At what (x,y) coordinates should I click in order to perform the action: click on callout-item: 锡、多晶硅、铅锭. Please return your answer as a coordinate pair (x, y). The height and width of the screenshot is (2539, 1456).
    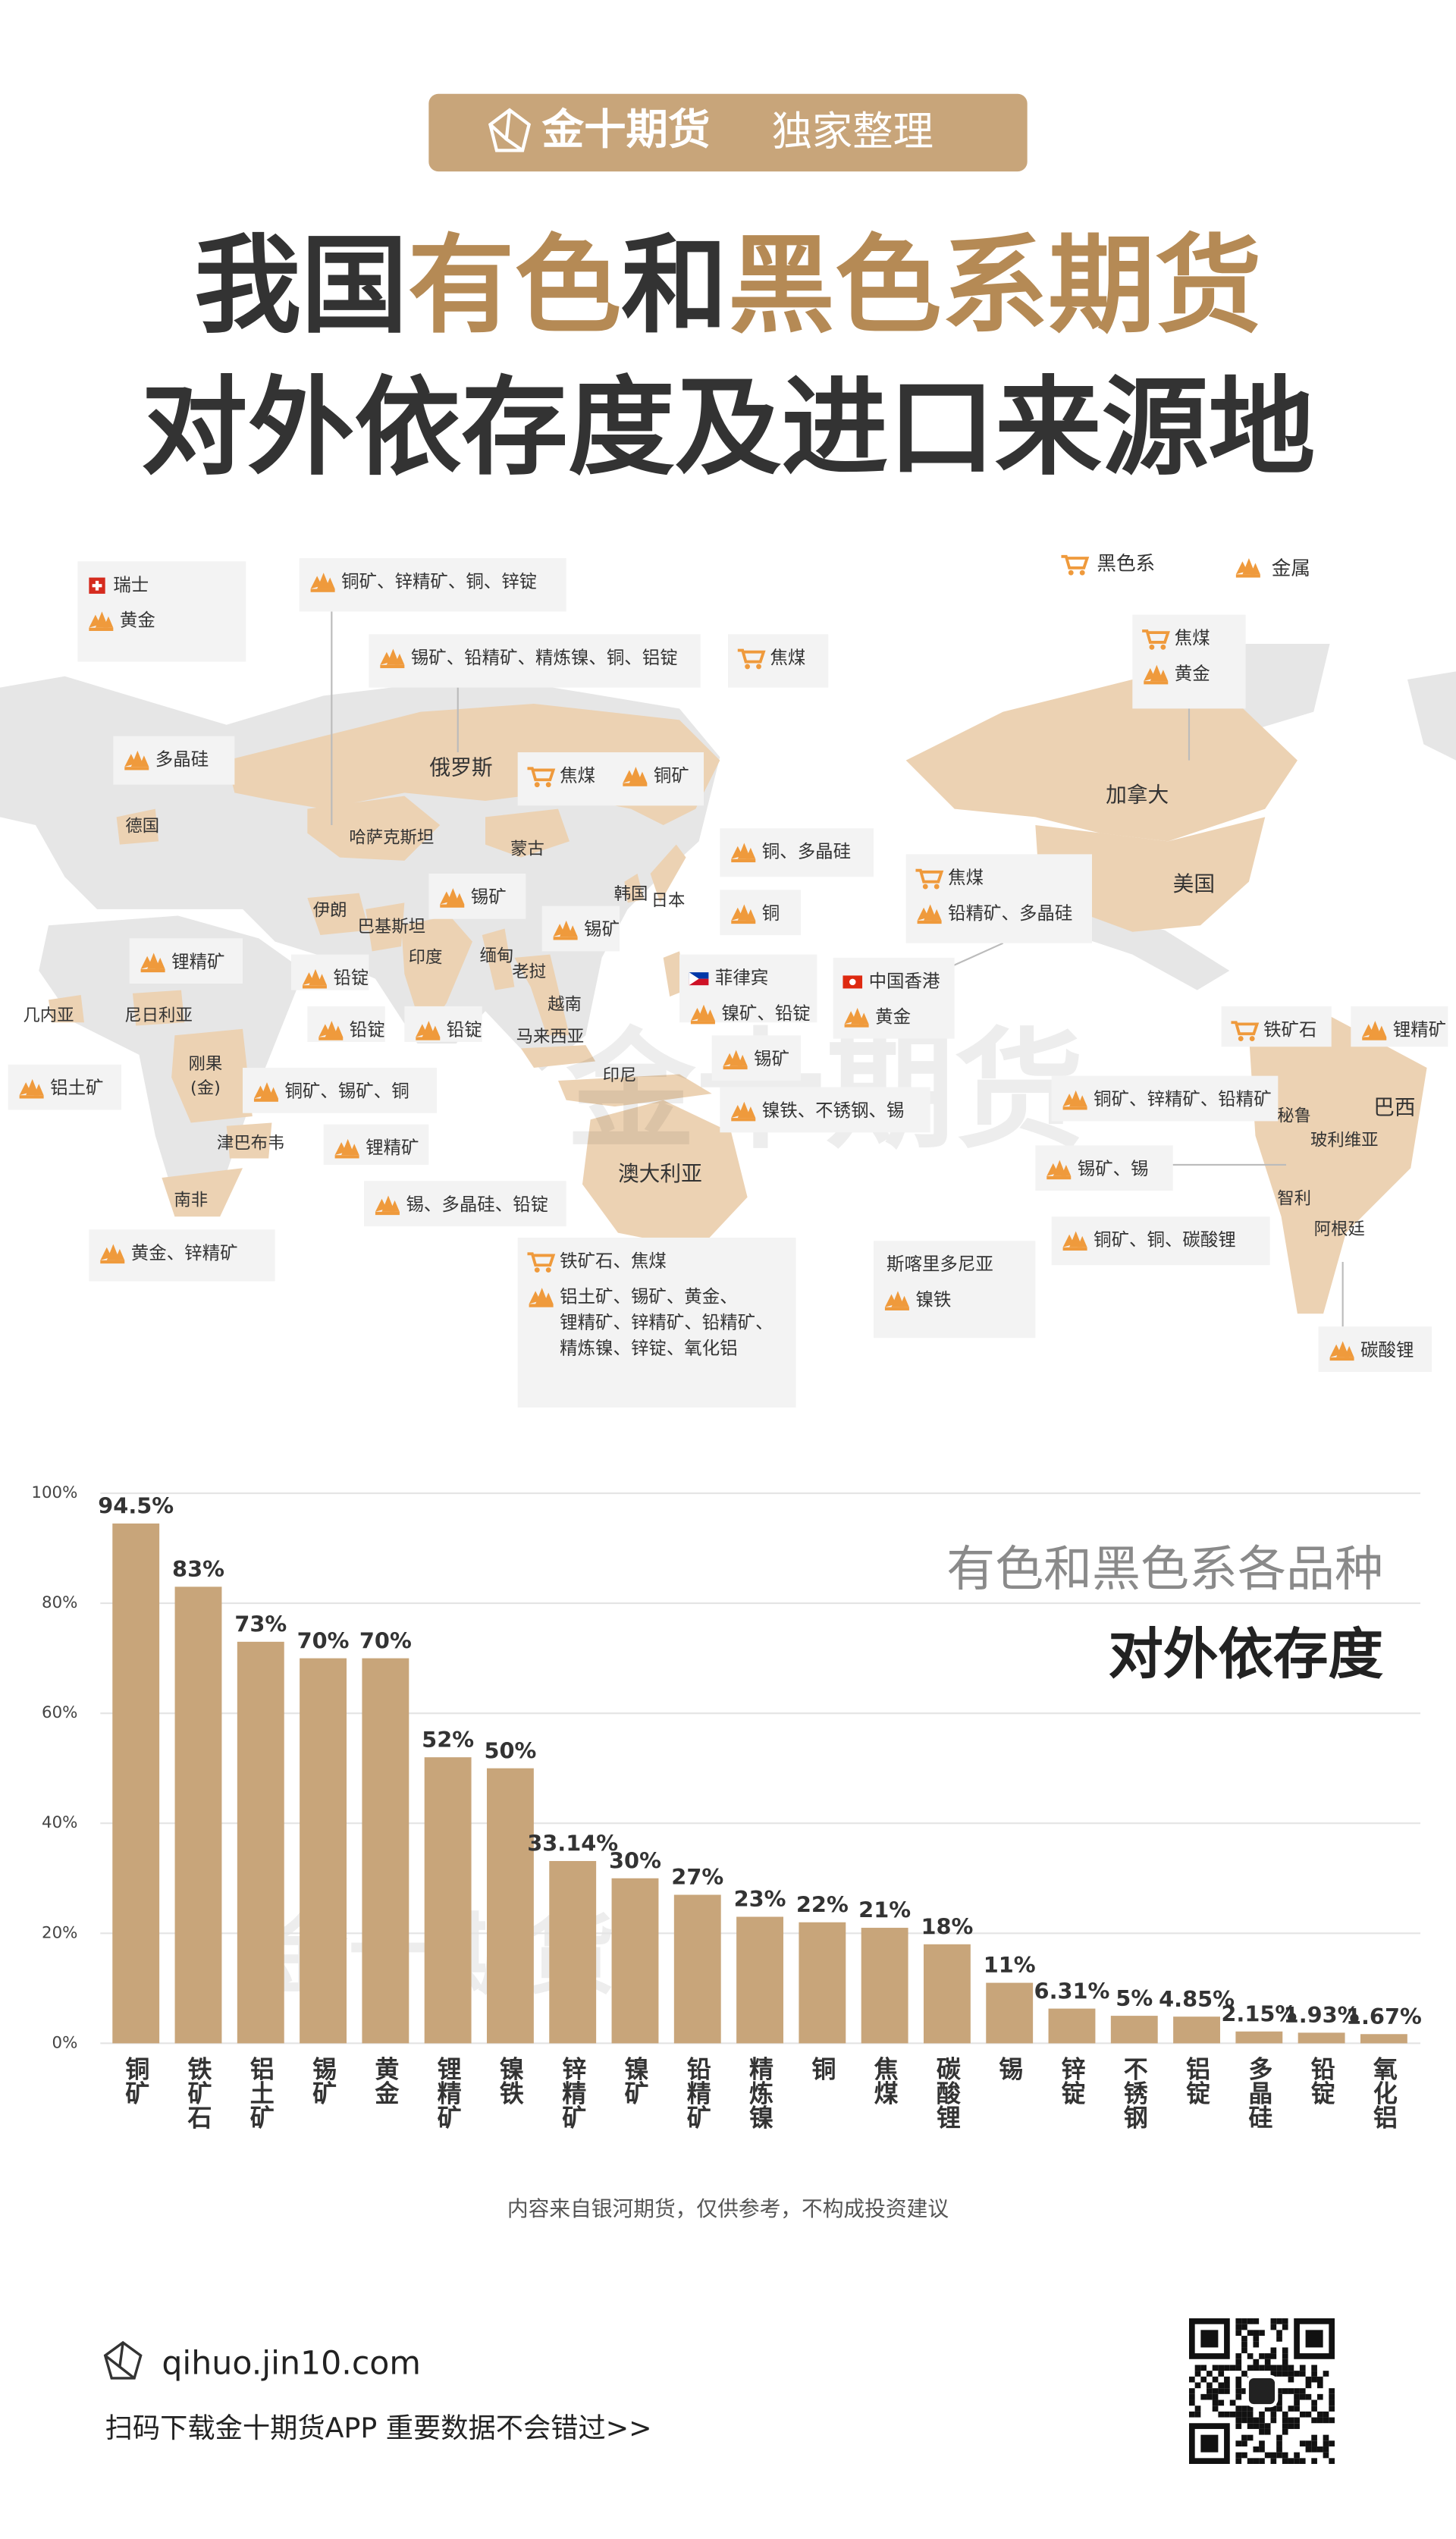
    Looking at the image, I should click on (477, 1204).